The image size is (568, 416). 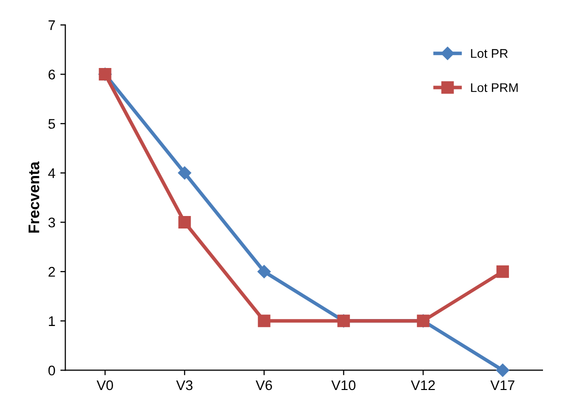 I want to click on x-tick-label: V10, so click(x=343, y=385).